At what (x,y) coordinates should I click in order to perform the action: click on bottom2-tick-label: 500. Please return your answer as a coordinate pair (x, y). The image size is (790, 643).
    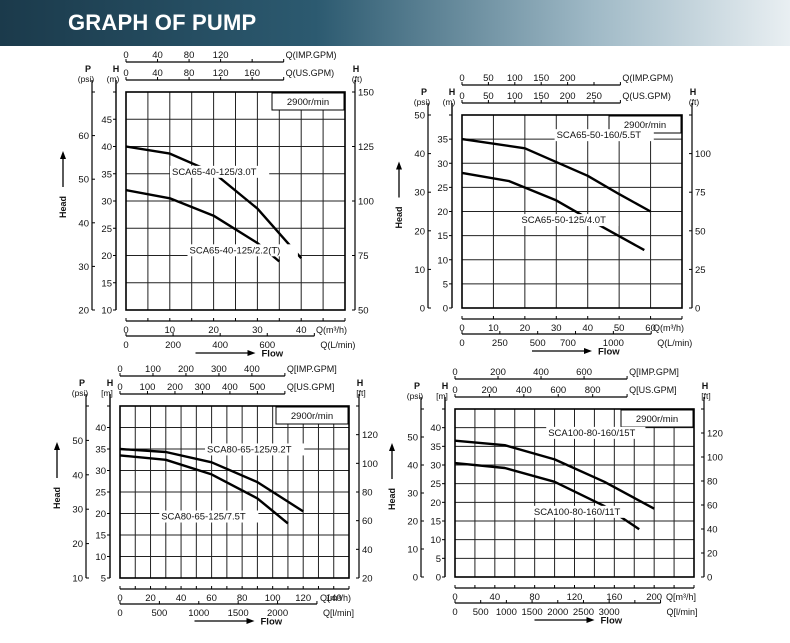
    Looking at the image, I should click on (159, 613).